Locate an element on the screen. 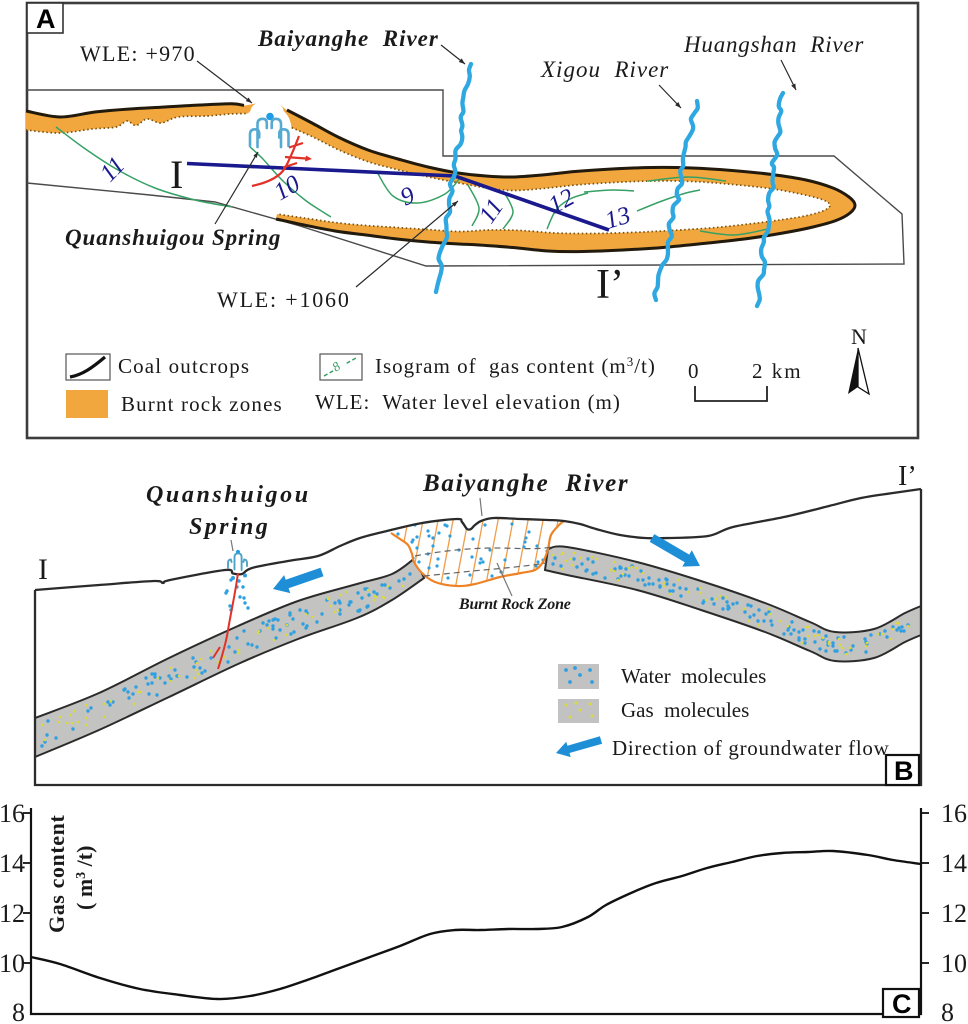  svg-text: Xigou River is located at coordinates (604, 69).